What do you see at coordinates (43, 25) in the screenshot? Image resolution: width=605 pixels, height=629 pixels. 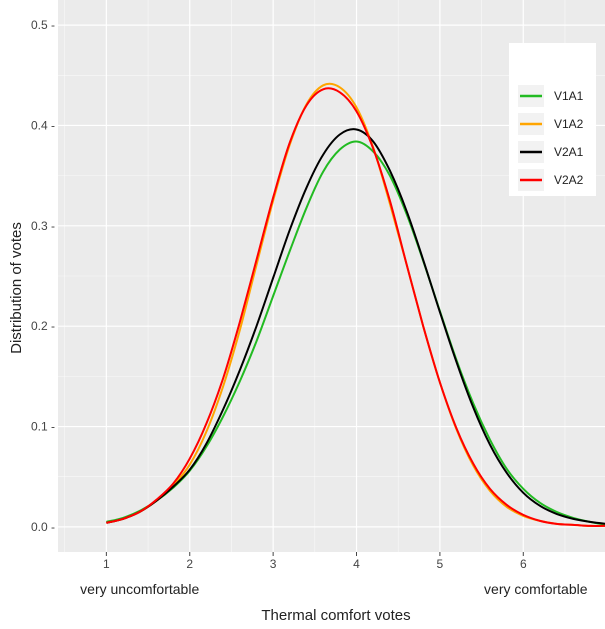 I see `y-tick-label: 0.5 -` at bounding box center [43, 25].